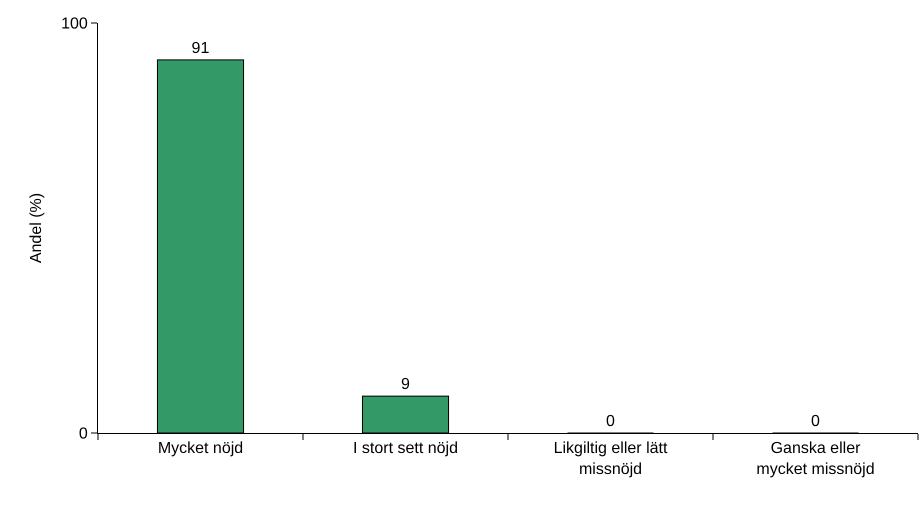 This screenshot has height=510, width=924. What do you see at coordinates (201, 48) in the screenshot?
I see `data-label: 91` at bounding box center [201, 48].